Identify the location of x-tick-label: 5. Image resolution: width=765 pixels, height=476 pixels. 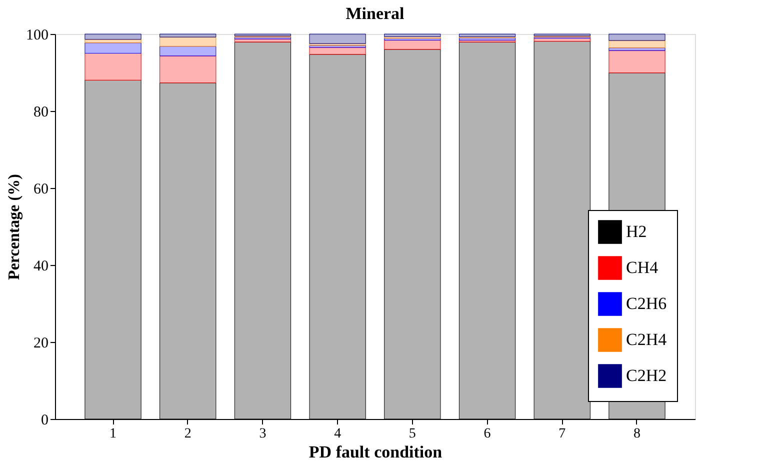
(412, 434).